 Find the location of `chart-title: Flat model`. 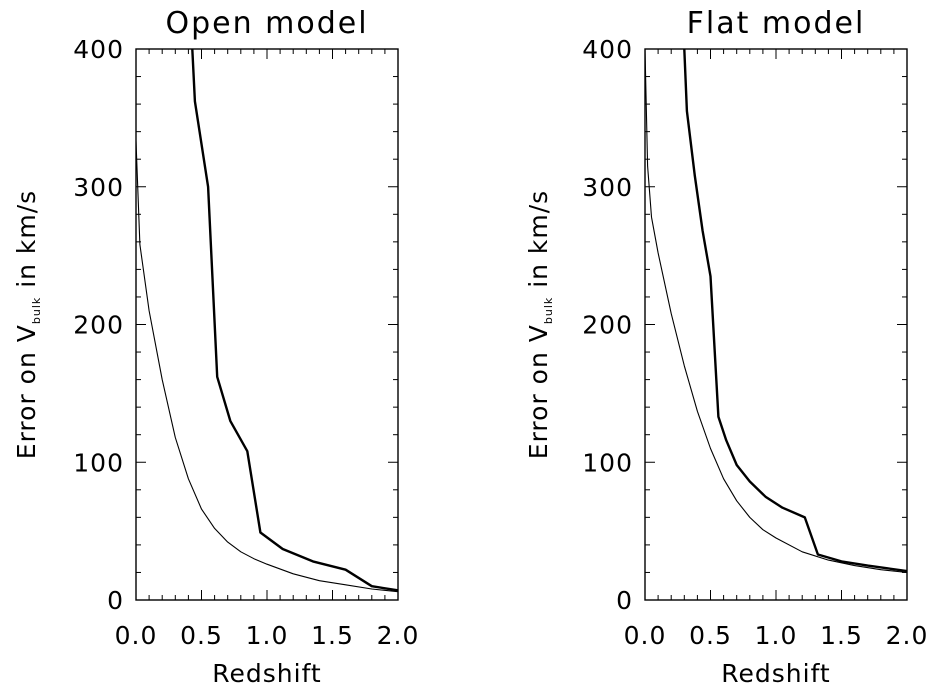

chart-title: Flat model is located at coordinates (776, 23).